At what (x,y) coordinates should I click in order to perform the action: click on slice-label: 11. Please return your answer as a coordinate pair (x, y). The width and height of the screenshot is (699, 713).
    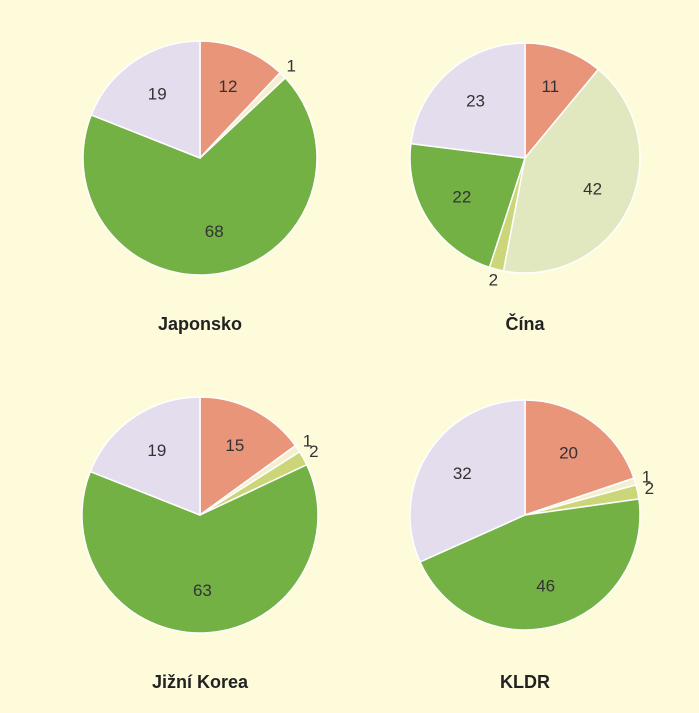
    Looking at the image, I should click on (550, 86).